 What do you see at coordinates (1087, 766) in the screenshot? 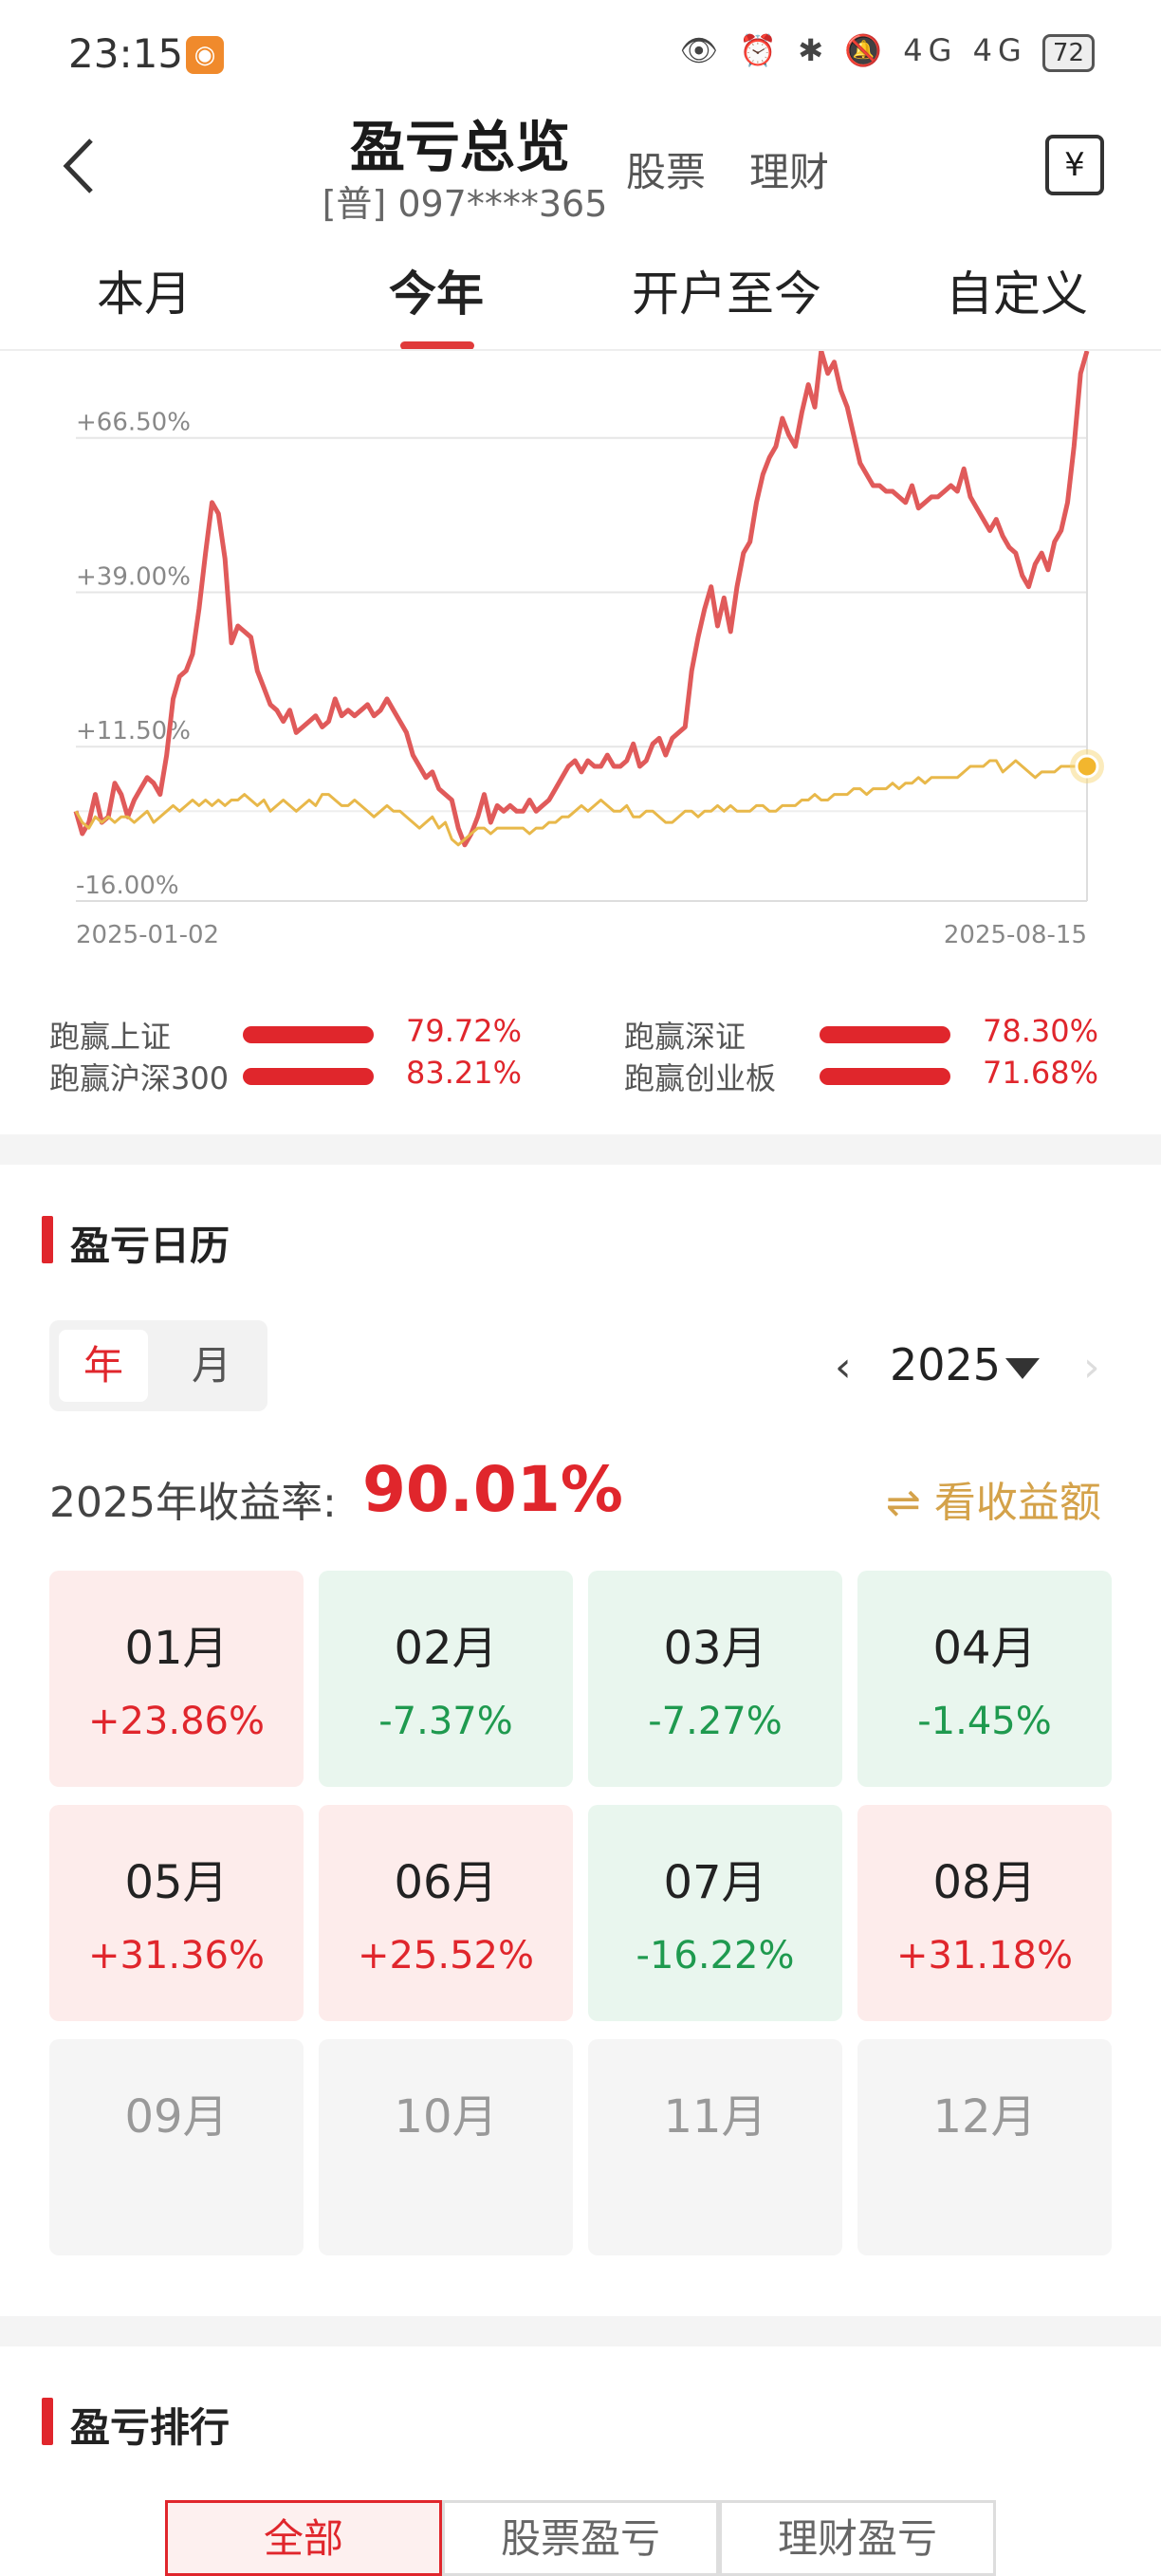
I see `end-marker-dot` at bounding box center [1087, 766].